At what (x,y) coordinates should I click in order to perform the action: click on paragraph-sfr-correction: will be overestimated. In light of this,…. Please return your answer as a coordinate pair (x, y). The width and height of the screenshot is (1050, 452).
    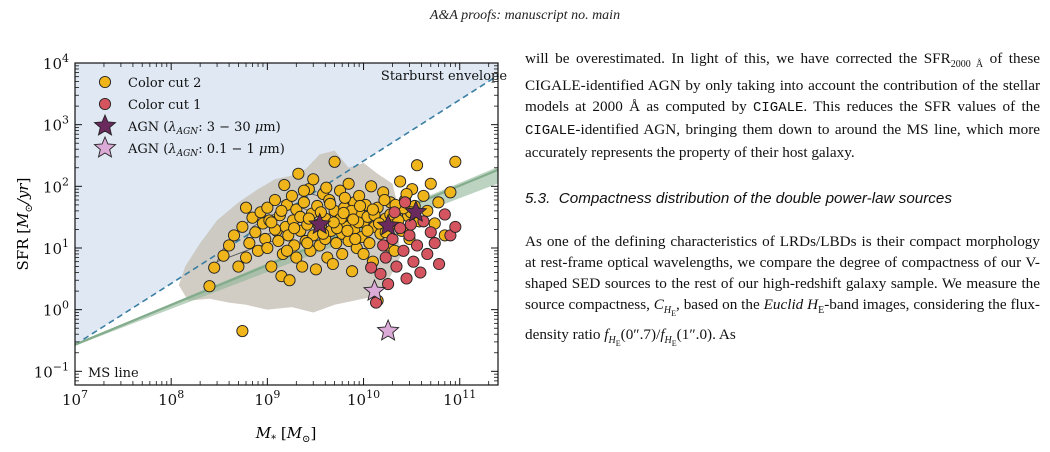
    Looking at the image, I should click on (782, 106).